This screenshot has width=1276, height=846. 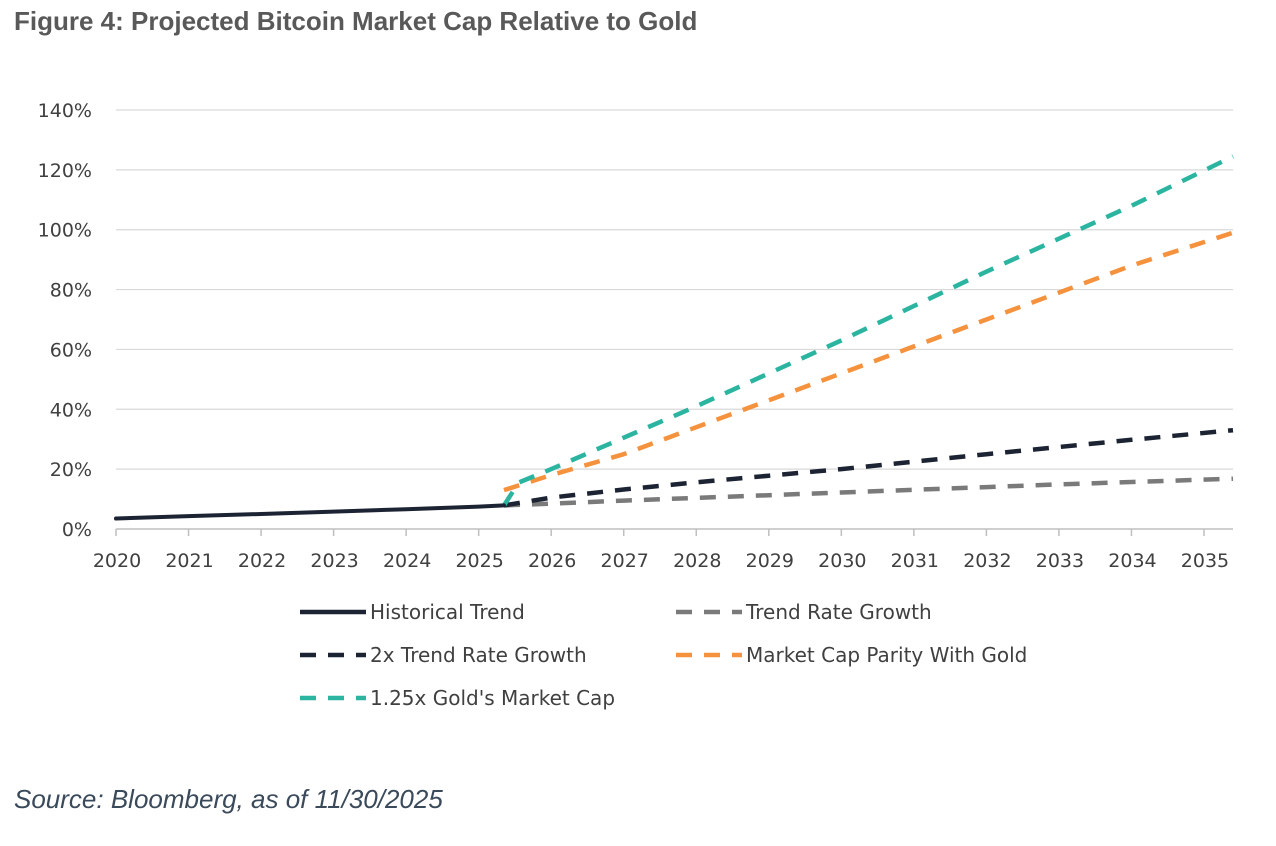 I want to click on x-tick-label: 2024, so click(x=407, y=561).